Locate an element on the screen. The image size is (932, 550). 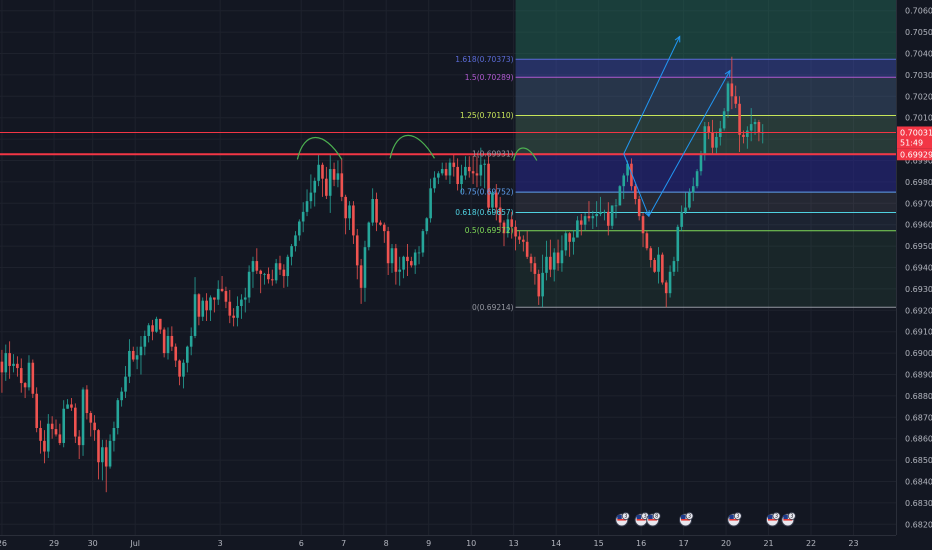
fib-level-label: 1(0.69931) is located at coordinates (493, 153).